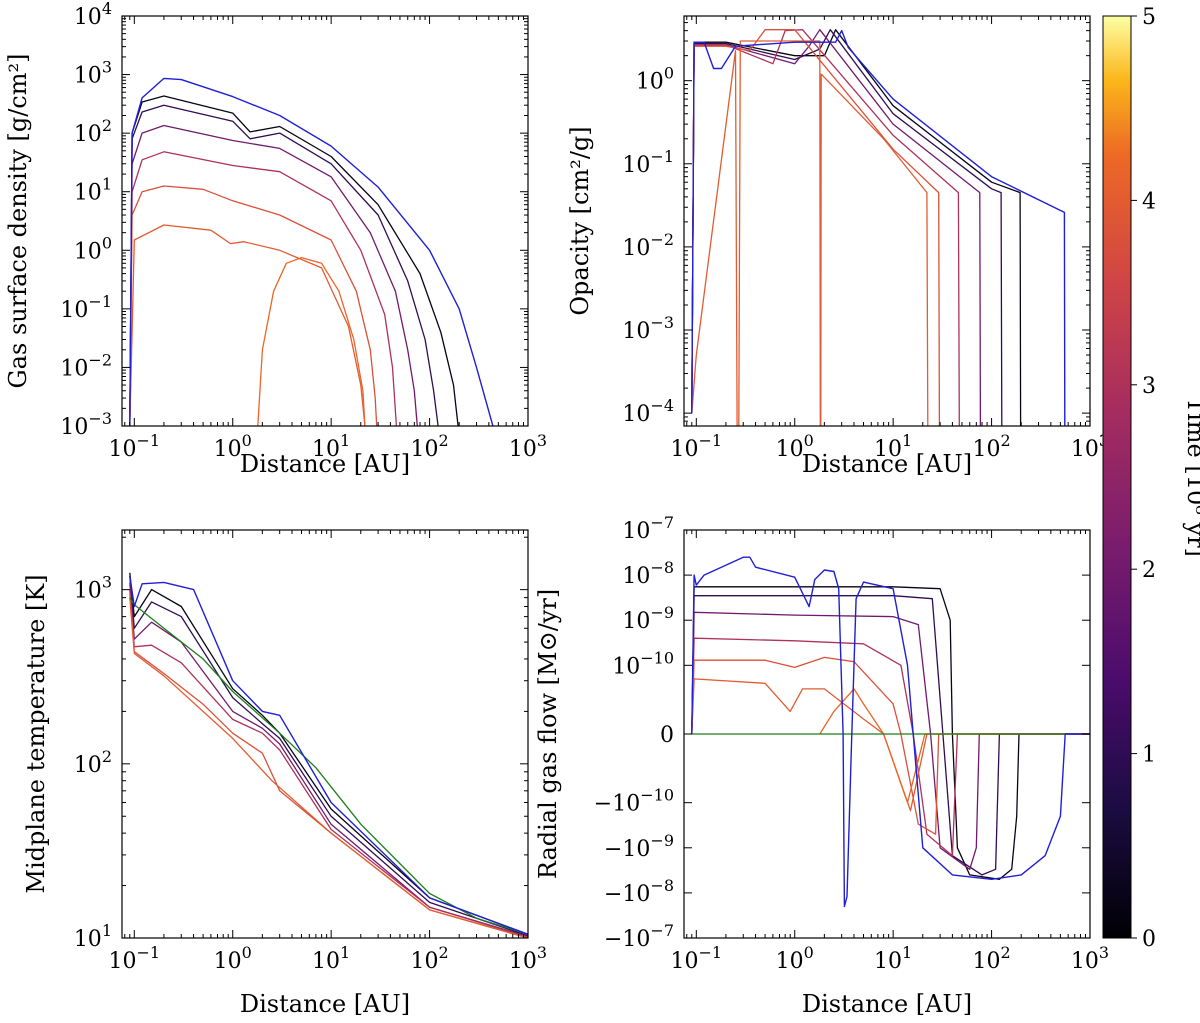  I want to click on colorbar-tick-label: 1, so click(1149, 755).